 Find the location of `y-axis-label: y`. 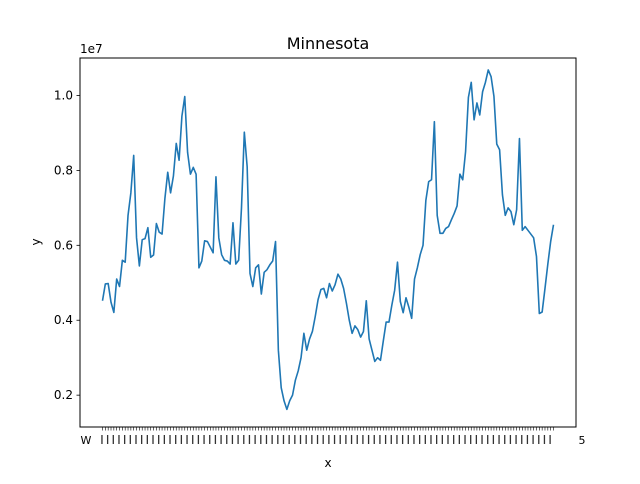

y-axis-label: y is located at coordinates (36, 241).